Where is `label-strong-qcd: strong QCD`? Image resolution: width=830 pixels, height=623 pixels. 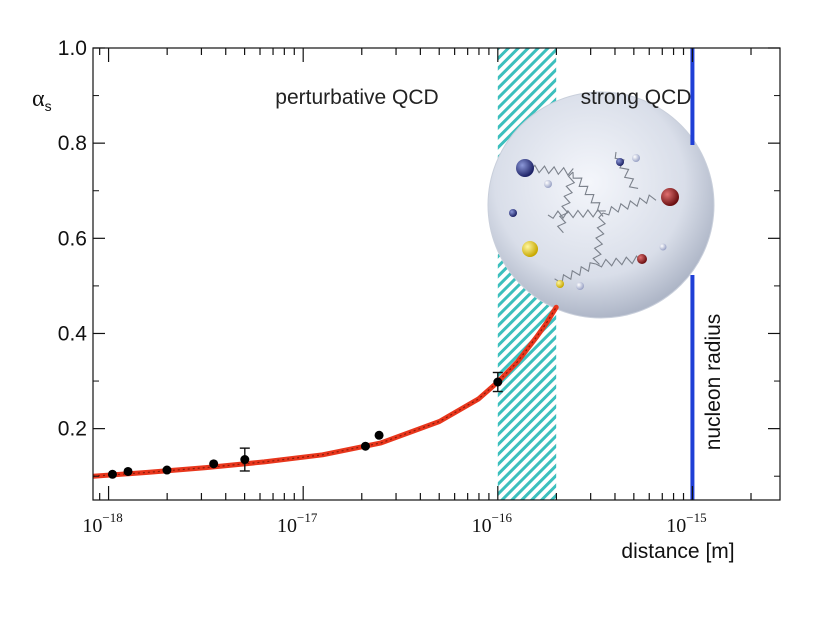 label-strong-qcd: strong QCD is located at coordinates (636, 97).